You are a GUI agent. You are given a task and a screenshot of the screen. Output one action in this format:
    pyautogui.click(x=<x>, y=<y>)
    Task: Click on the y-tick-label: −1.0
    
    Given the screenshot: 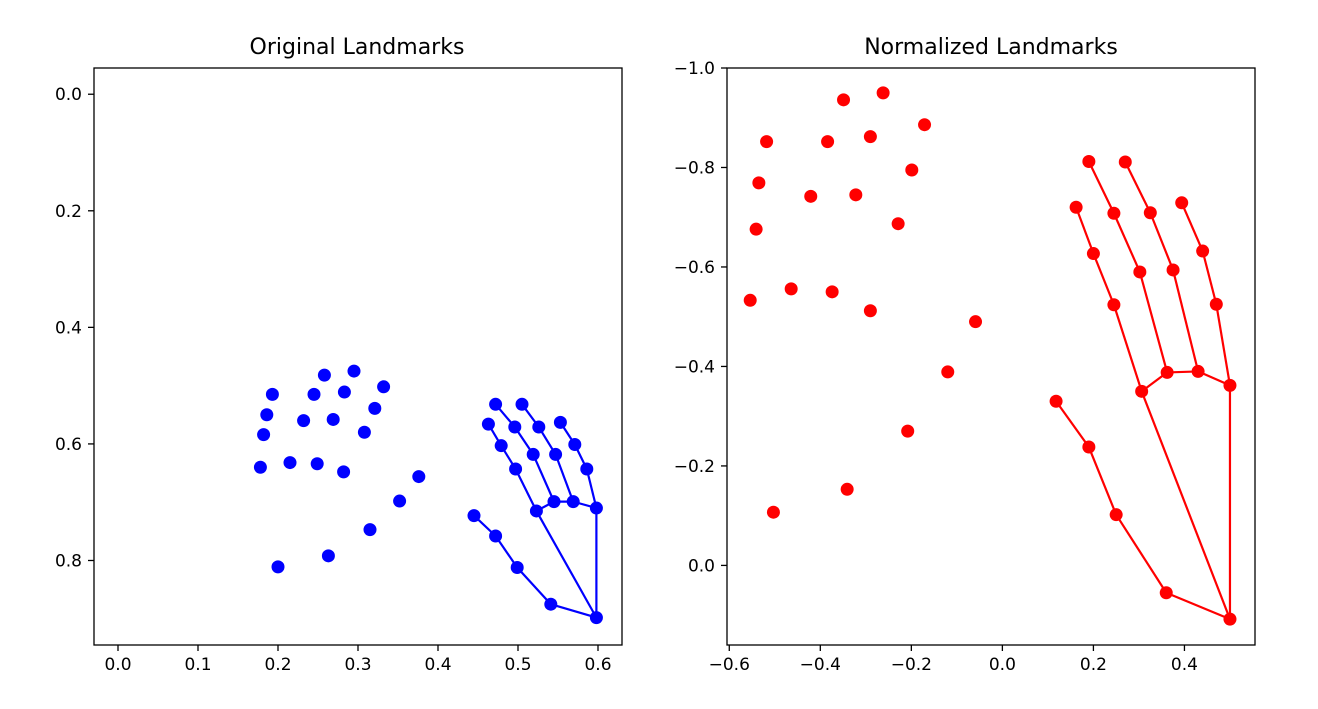 What is the action you would take?
    pyautogui.click(x=694, y=69)
    